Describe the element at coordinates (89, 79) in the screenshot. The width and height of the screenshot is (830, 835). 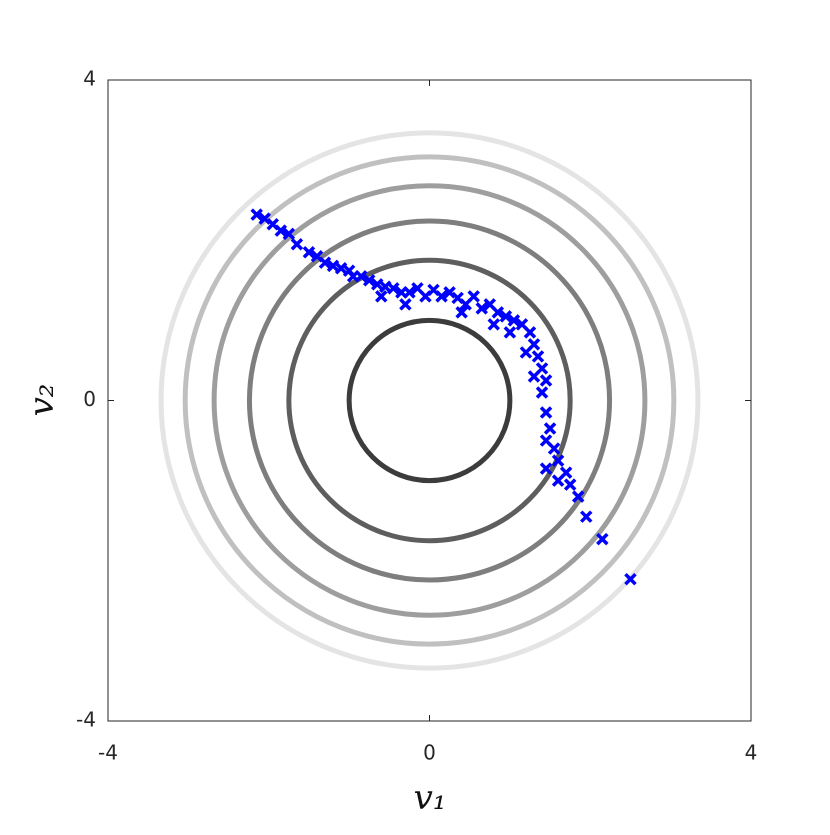
I see `y-tick-label: 4` at that location.